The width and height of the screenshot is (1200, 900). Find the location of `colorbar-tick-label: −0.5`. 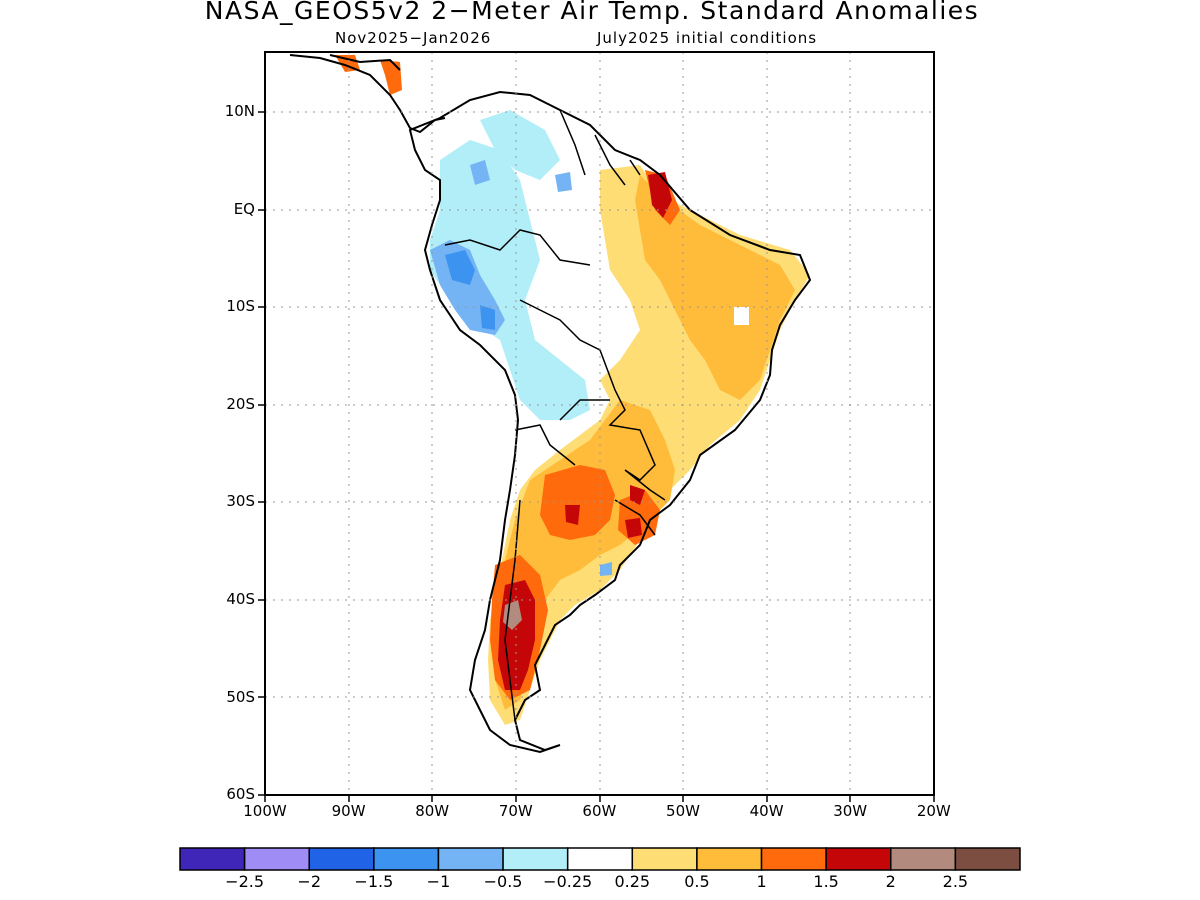

colorbar-tick-label: −0.5 is located at coordinates (503, 881).